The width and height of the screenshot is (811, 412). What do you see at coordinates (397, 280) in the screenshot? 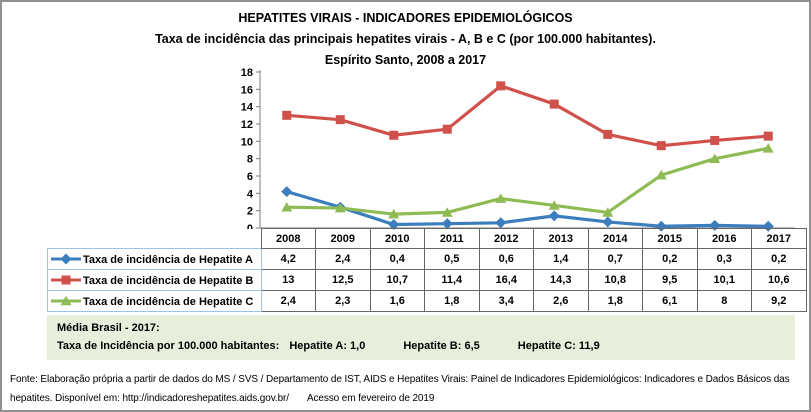
I see `value-cell: 10,7` at bounding box center [397, 280].